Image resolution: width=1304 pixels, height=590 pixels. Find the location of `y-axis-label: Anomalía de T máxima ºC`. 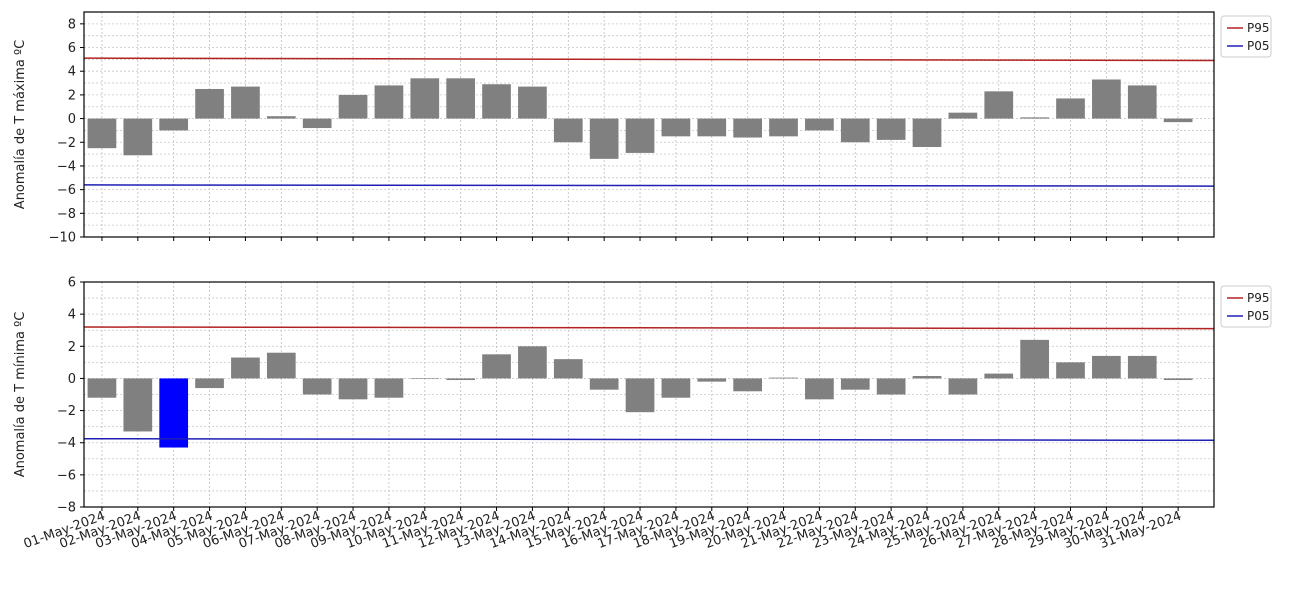

y-axis-label: Anomalía de T máxima ºC is located at coordinates (20, 124).